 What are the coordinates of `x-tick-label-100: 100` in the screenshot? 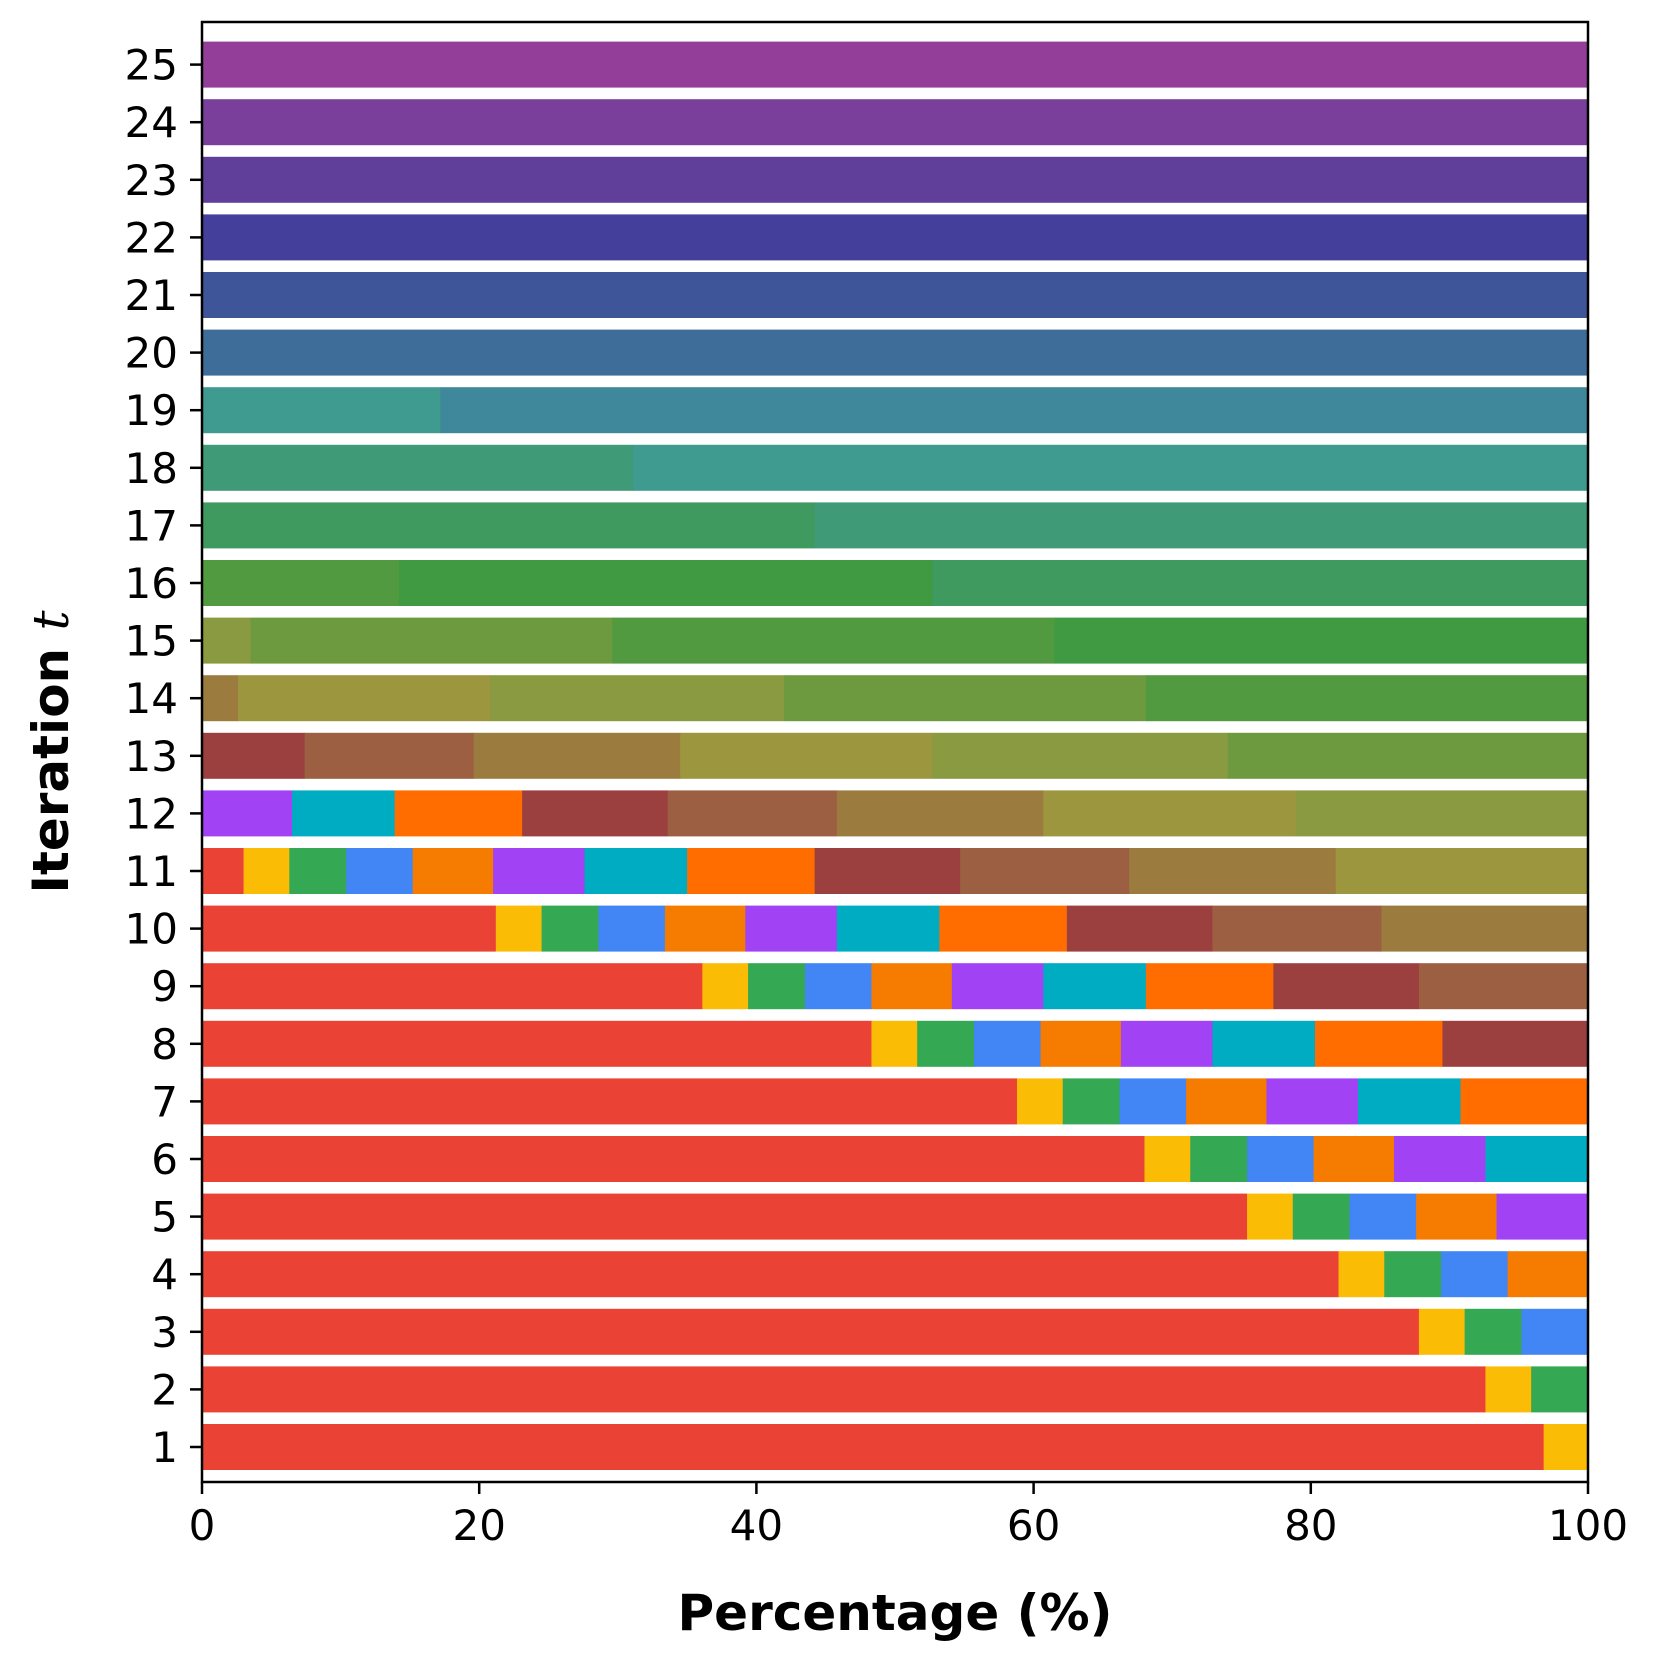 It's located at (1588, 1525).